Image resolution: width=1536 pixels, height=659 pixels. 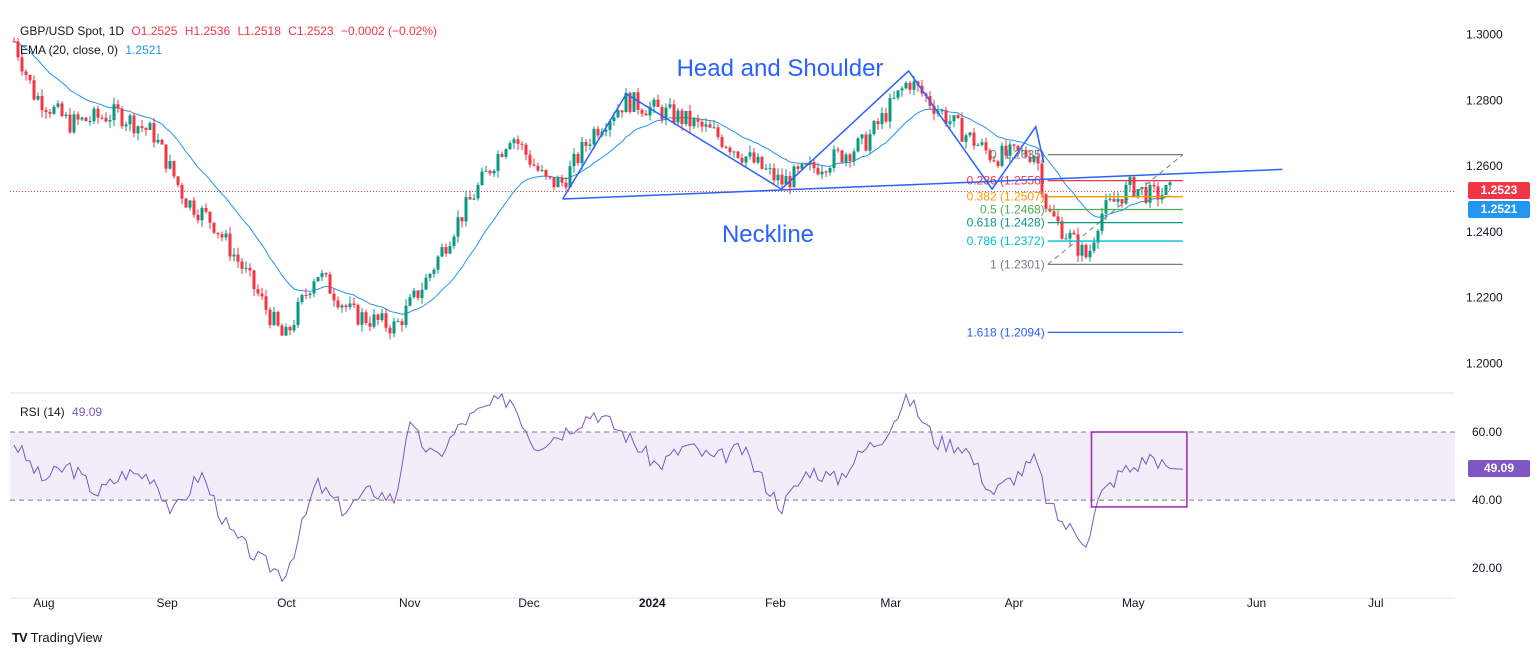 What do you see at coordinates (1484, 199) in the screenshot?
I see `price-axis: 1.2000 1.2200 1.2400 1.2600 1.2800 1.3000` at bounding box center [1484, 199].